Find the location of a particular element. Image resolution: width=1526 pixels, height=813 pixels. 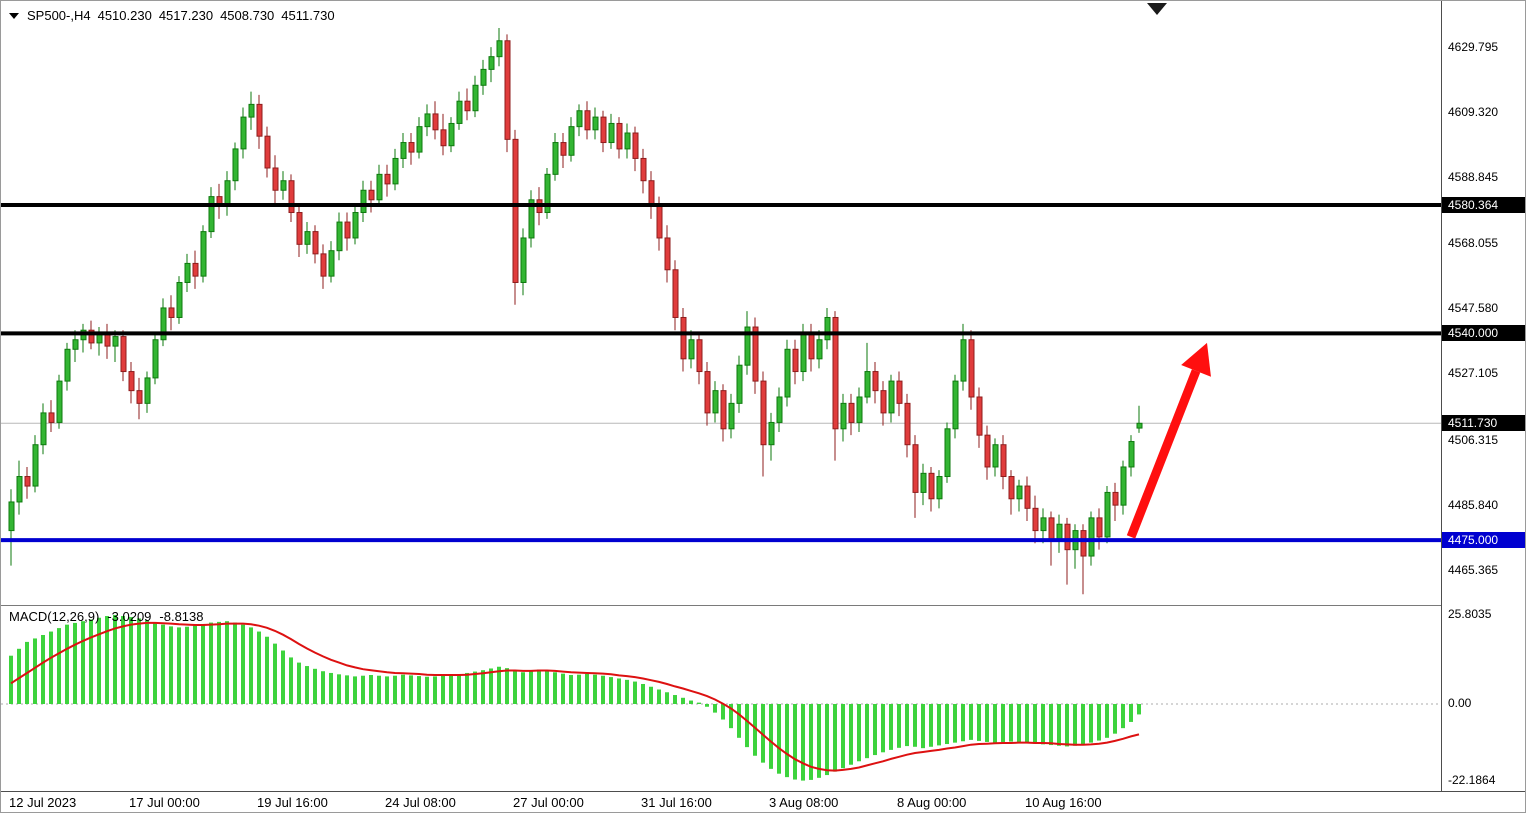

price-axis-label: 4485.840 is located at coordinates (1473, 504).